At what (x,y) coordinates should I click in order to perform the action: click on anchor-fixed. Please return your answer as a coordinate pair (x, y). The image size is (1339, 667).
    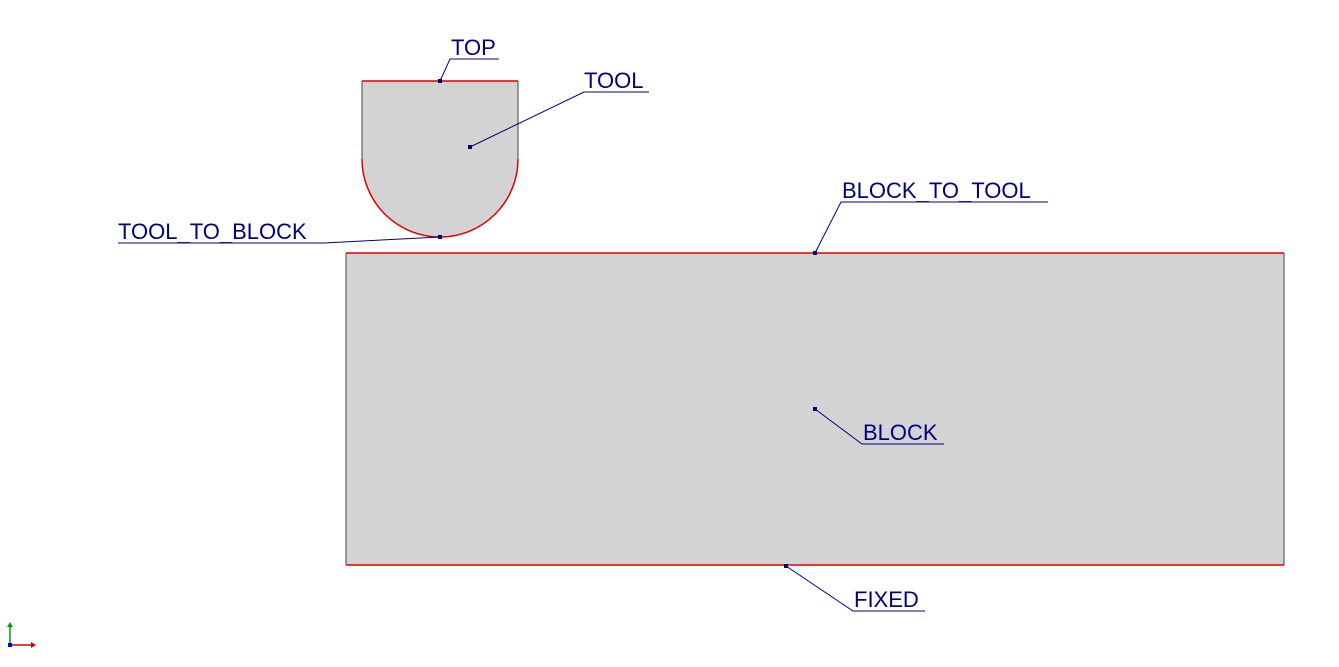
    Looking at the image, I should click on (786, 566).